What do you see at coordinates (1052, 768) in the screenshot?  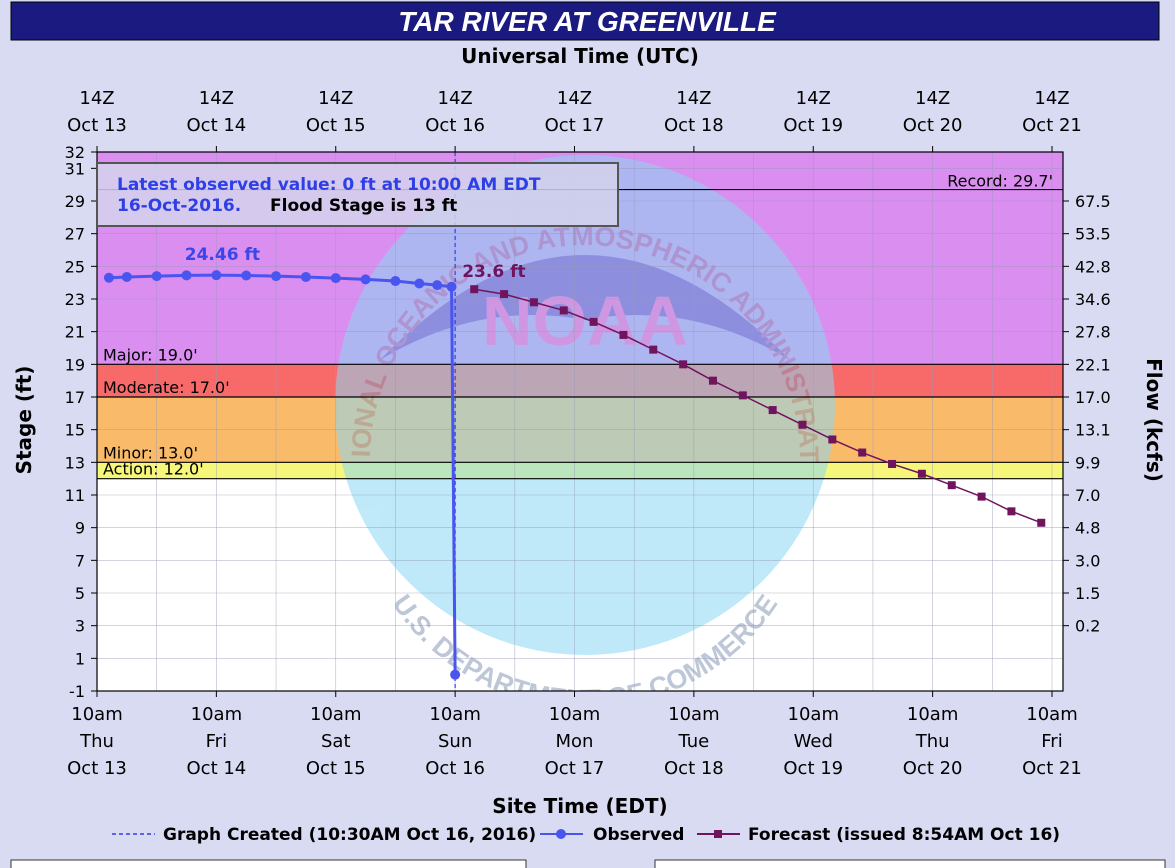 I see `x-tick-date: Oct 21` at bounding box center [1052, 768].